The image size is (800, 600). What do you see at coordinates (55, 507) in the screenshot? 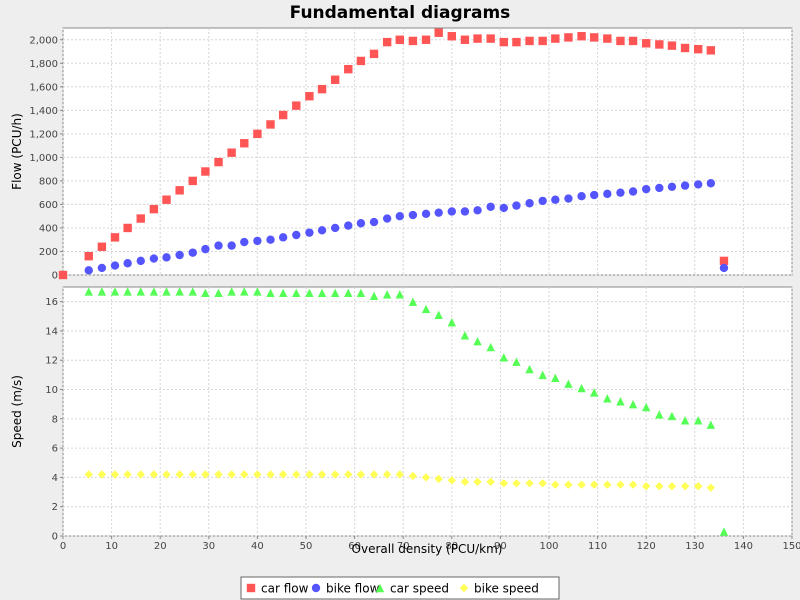
I see `y-tick-label: 2` at bounding box center [55, 507].